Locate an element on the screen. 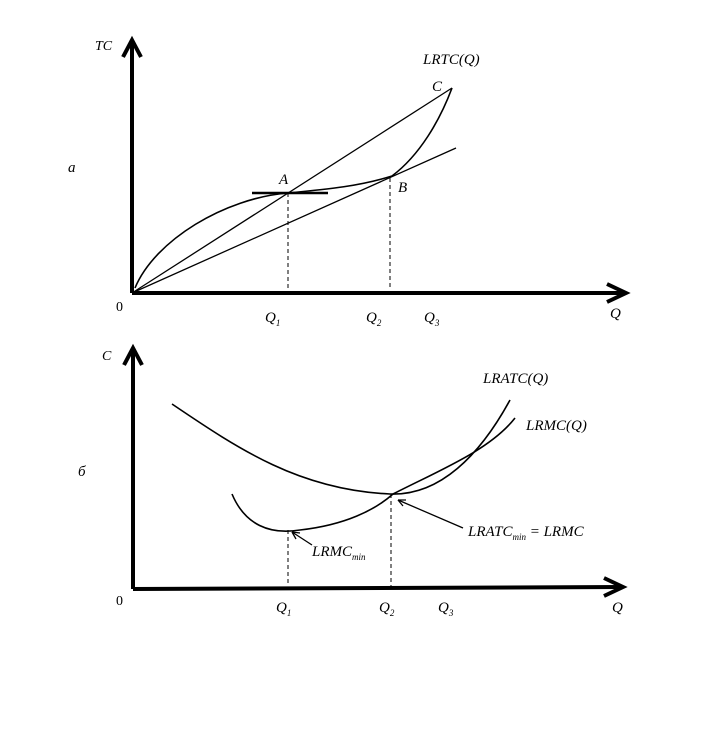  top-x-axis-label: Q is located at coordinates (615, 314).